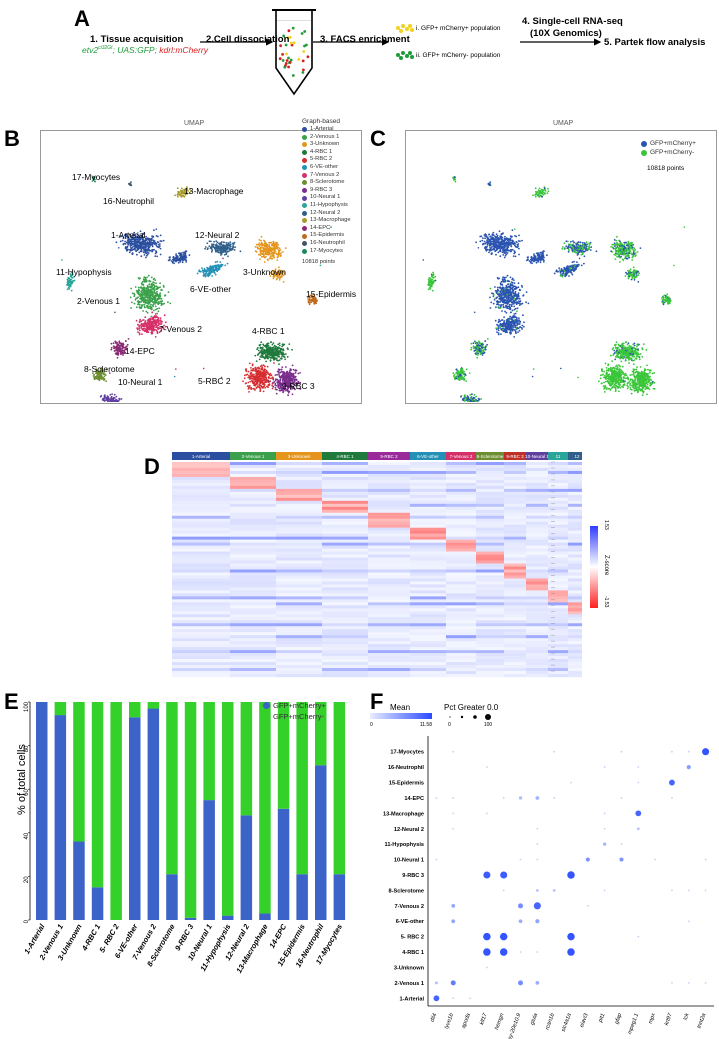  Describe the element at coordinates (434, 1018) in the screenshot. I see `dotplot-gene-label-0: dll4` at that location.